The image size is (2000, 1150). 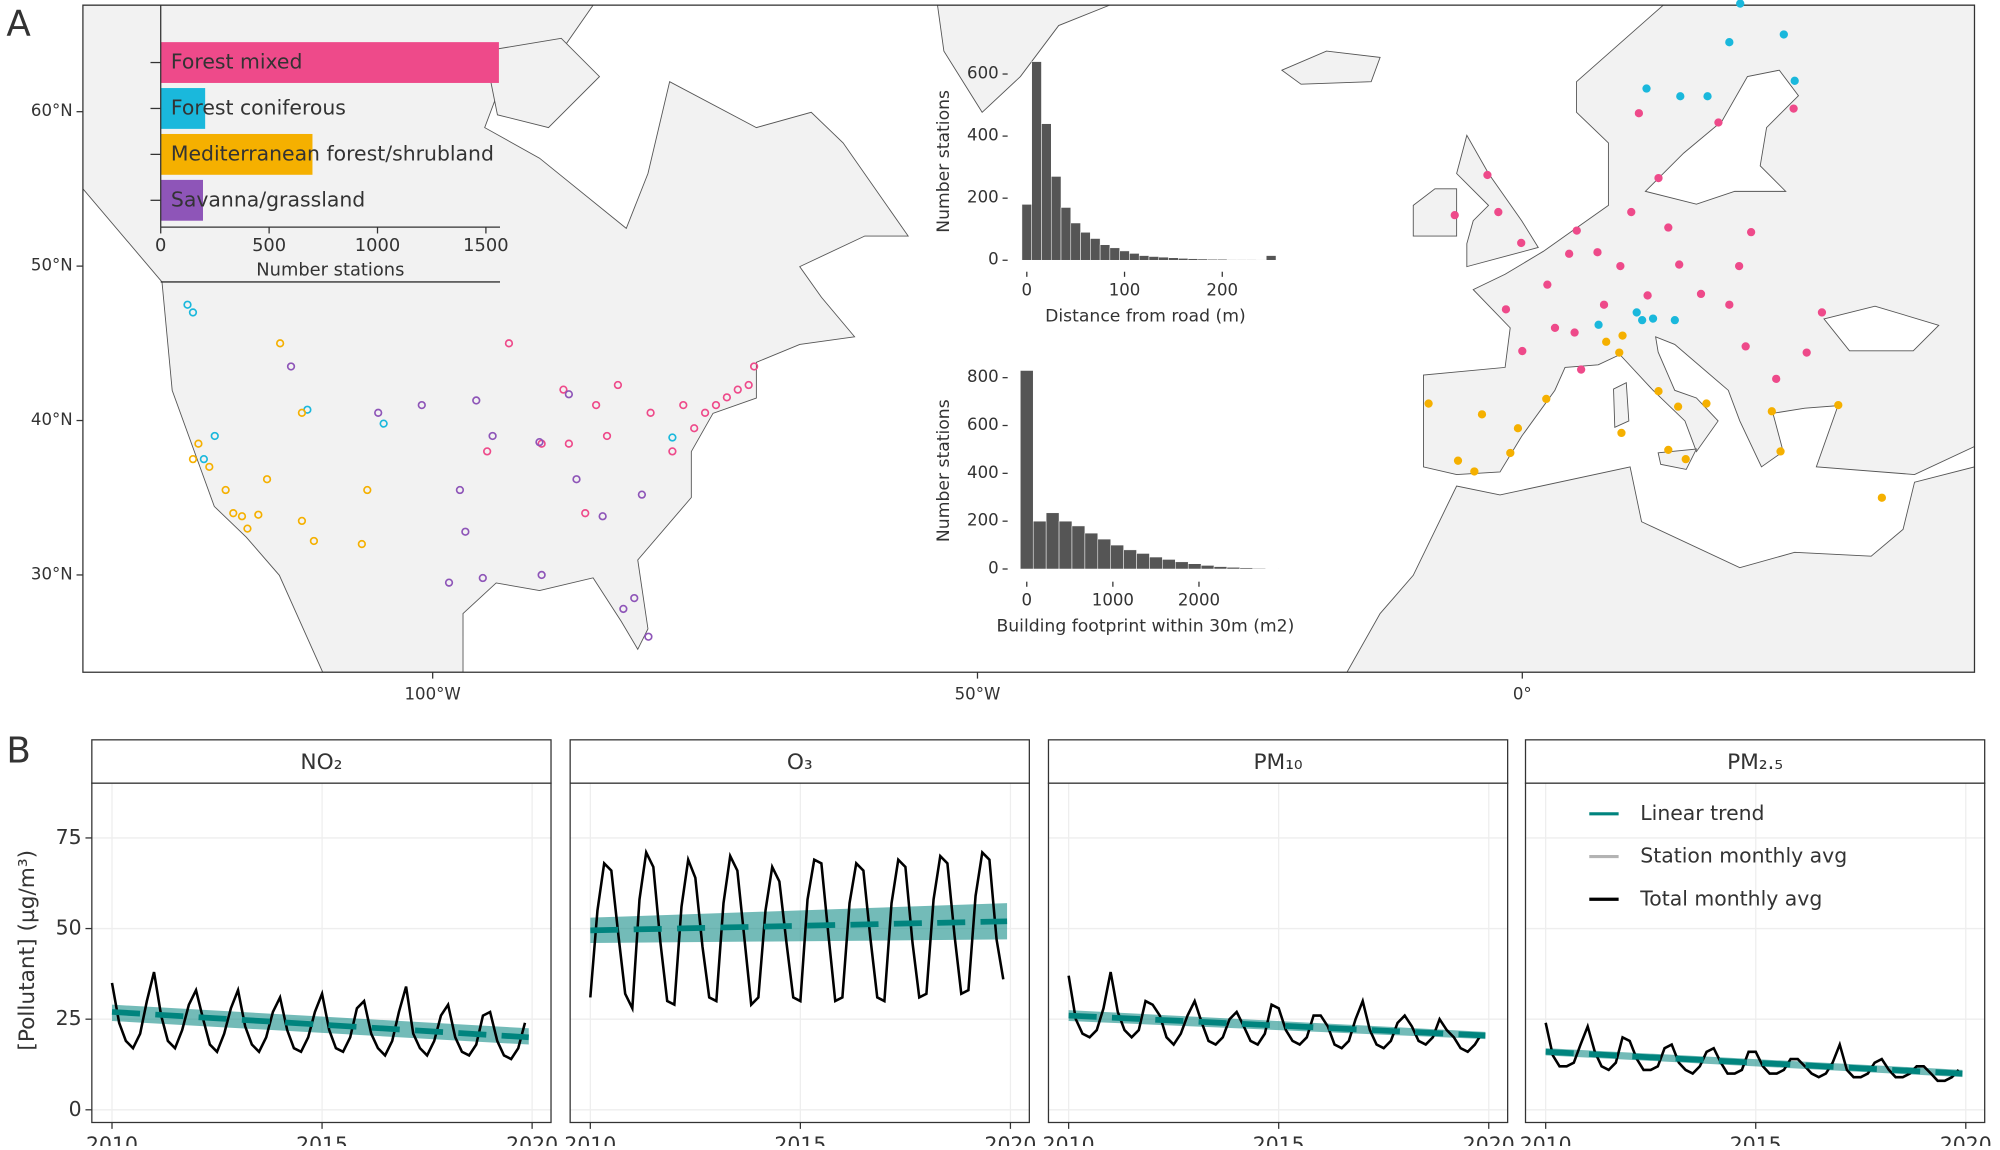 What do you see at coordinates (27, 950) in the screenshot?
I see `y-axis-title: [Pollutant] (µg/m³)` at bounding box center [27, 950].